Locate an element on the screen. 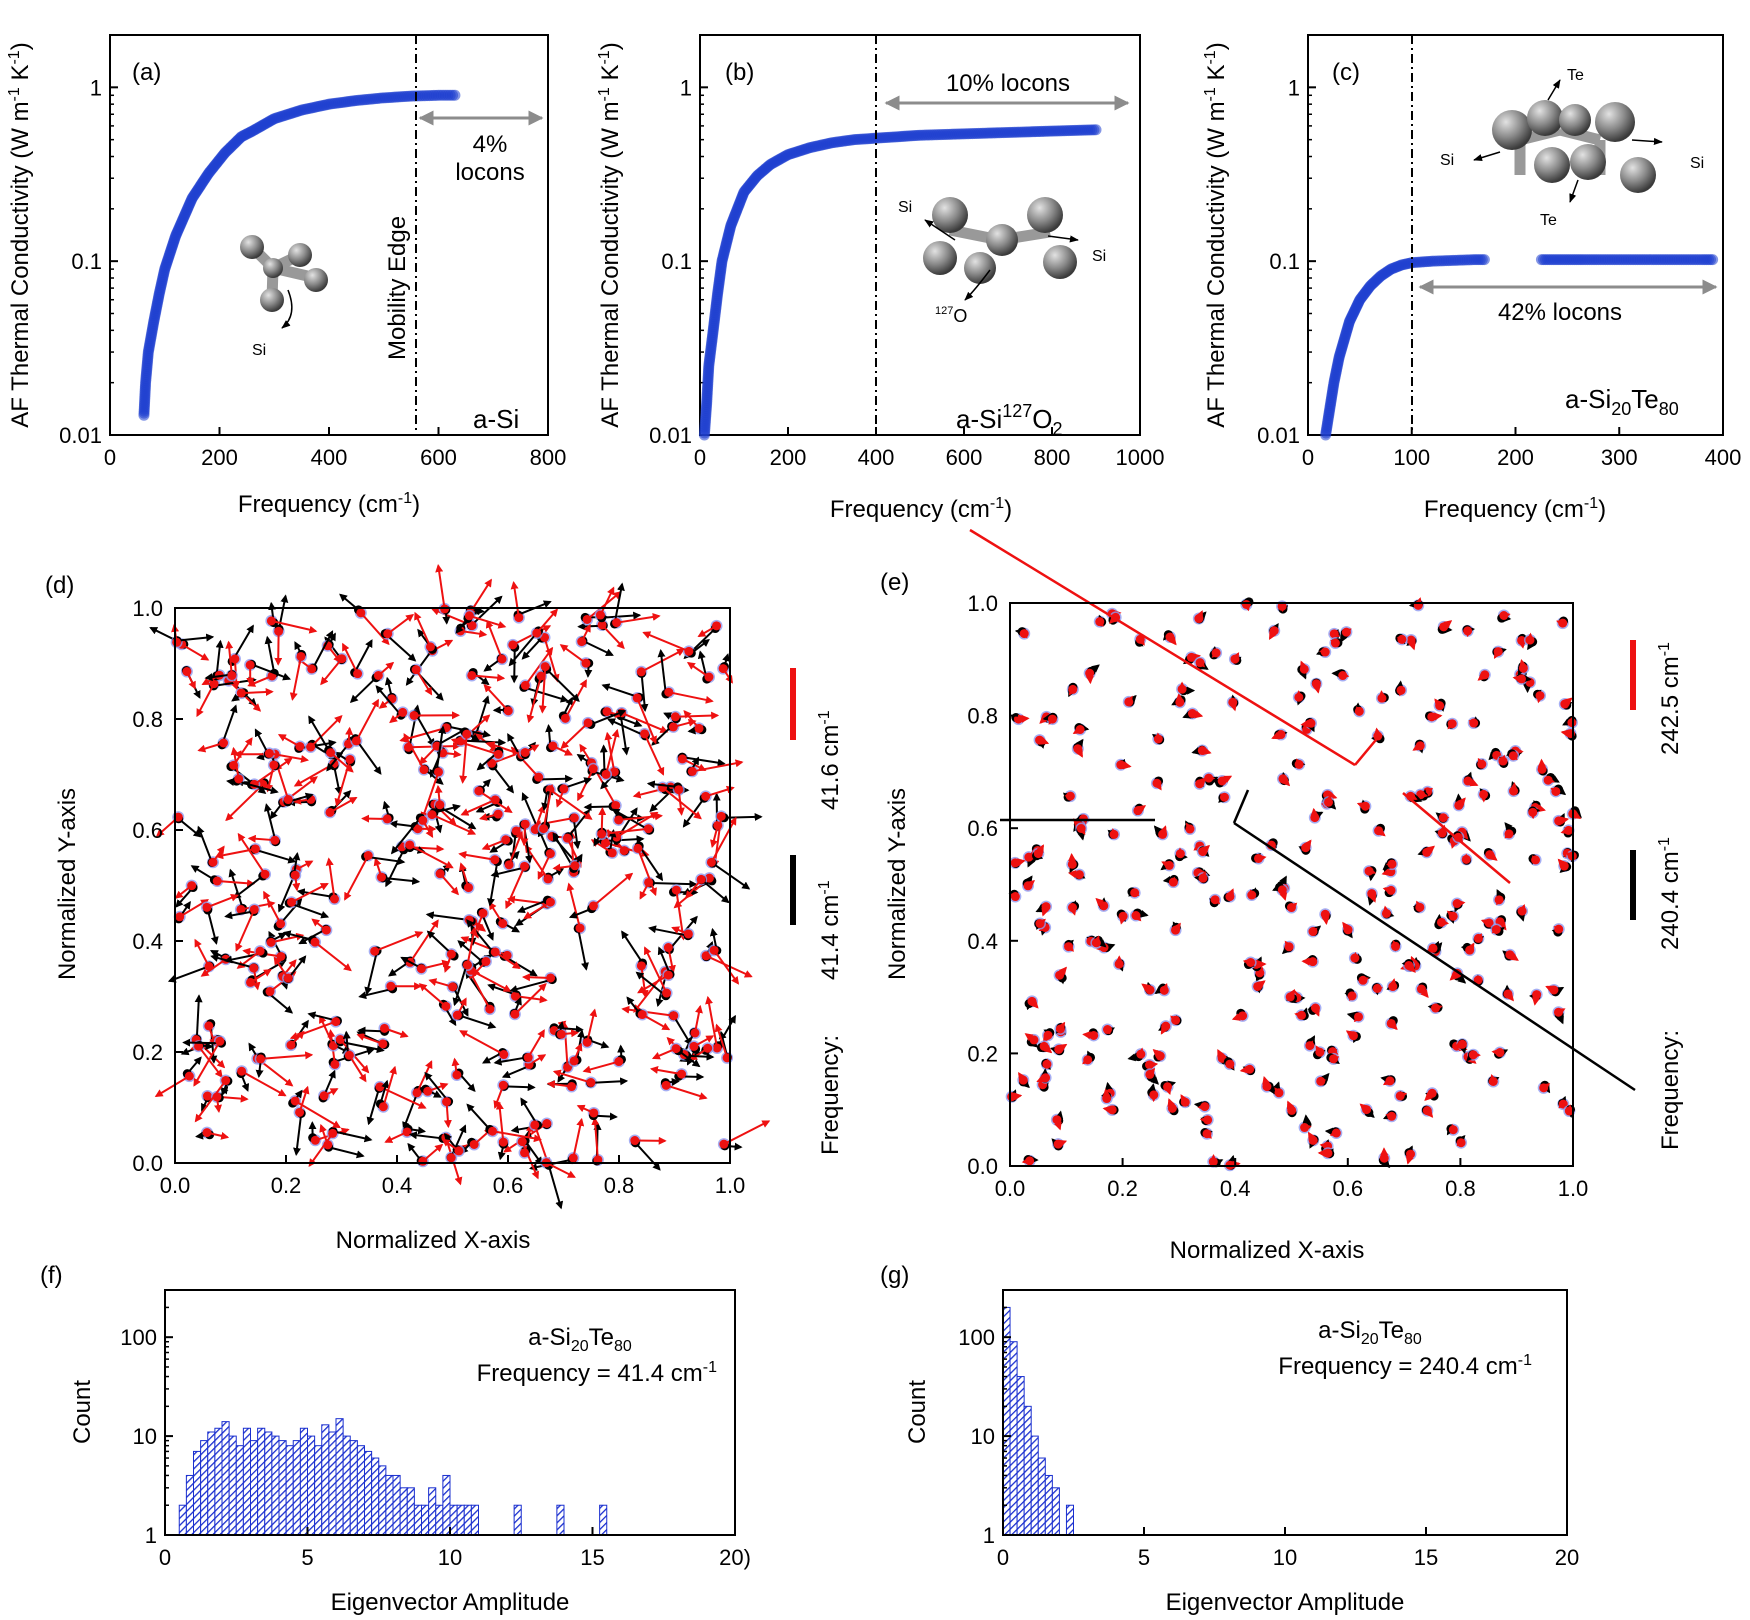 This screenshot has width=1750, height=1620. panel-g-x-axis-title: Eigenvector Amplitude is located at coordinates (1285, 1602).